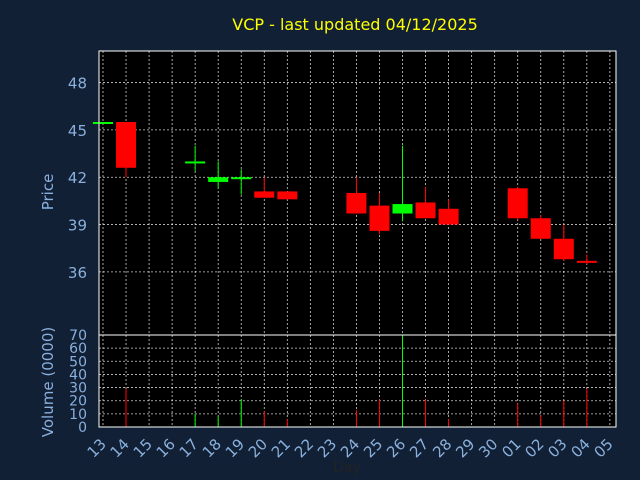 The width and height of the screenshot is (640, 480). Describe the element at coordinates (82, 428) in the screenshot. I see `volume-tick-label: 0` at that location.